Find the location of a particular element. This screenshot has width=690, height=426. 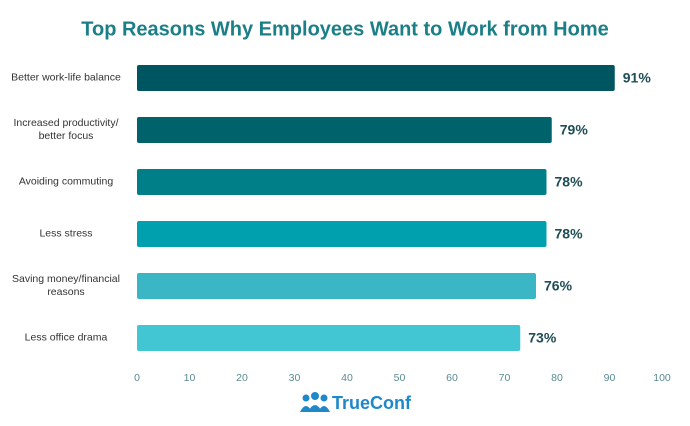

x-tick-label: 80 is located at coordinates (557, 378).